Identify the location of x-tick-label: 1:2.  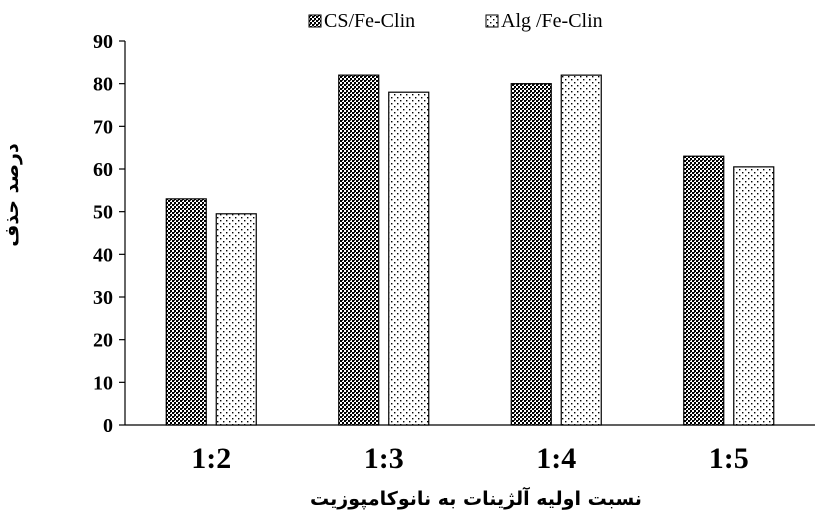
(211, 458).